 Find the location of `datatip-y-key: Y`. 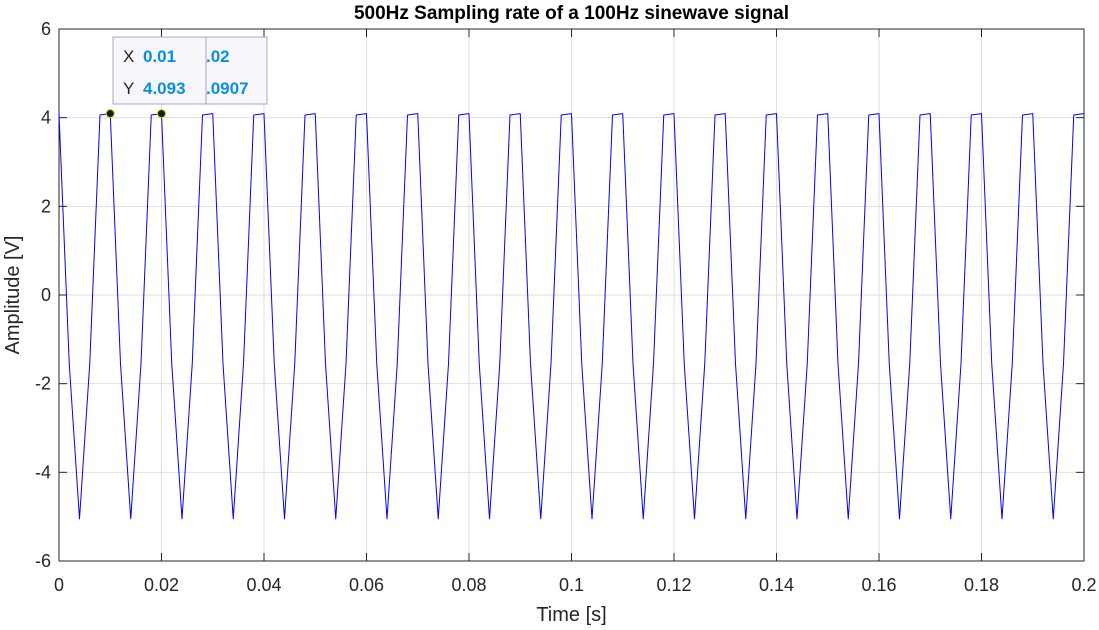

datatip-y-key: Y is located at coordinates (128, 88).